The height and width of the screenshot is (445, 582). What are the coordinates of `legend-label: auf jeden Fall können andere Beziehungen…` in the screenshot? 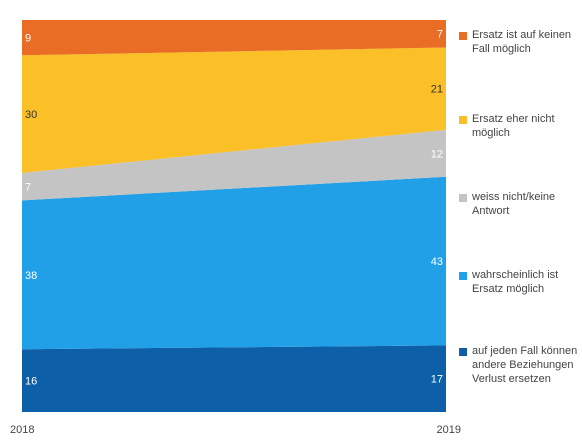 It's located at (525, 365).